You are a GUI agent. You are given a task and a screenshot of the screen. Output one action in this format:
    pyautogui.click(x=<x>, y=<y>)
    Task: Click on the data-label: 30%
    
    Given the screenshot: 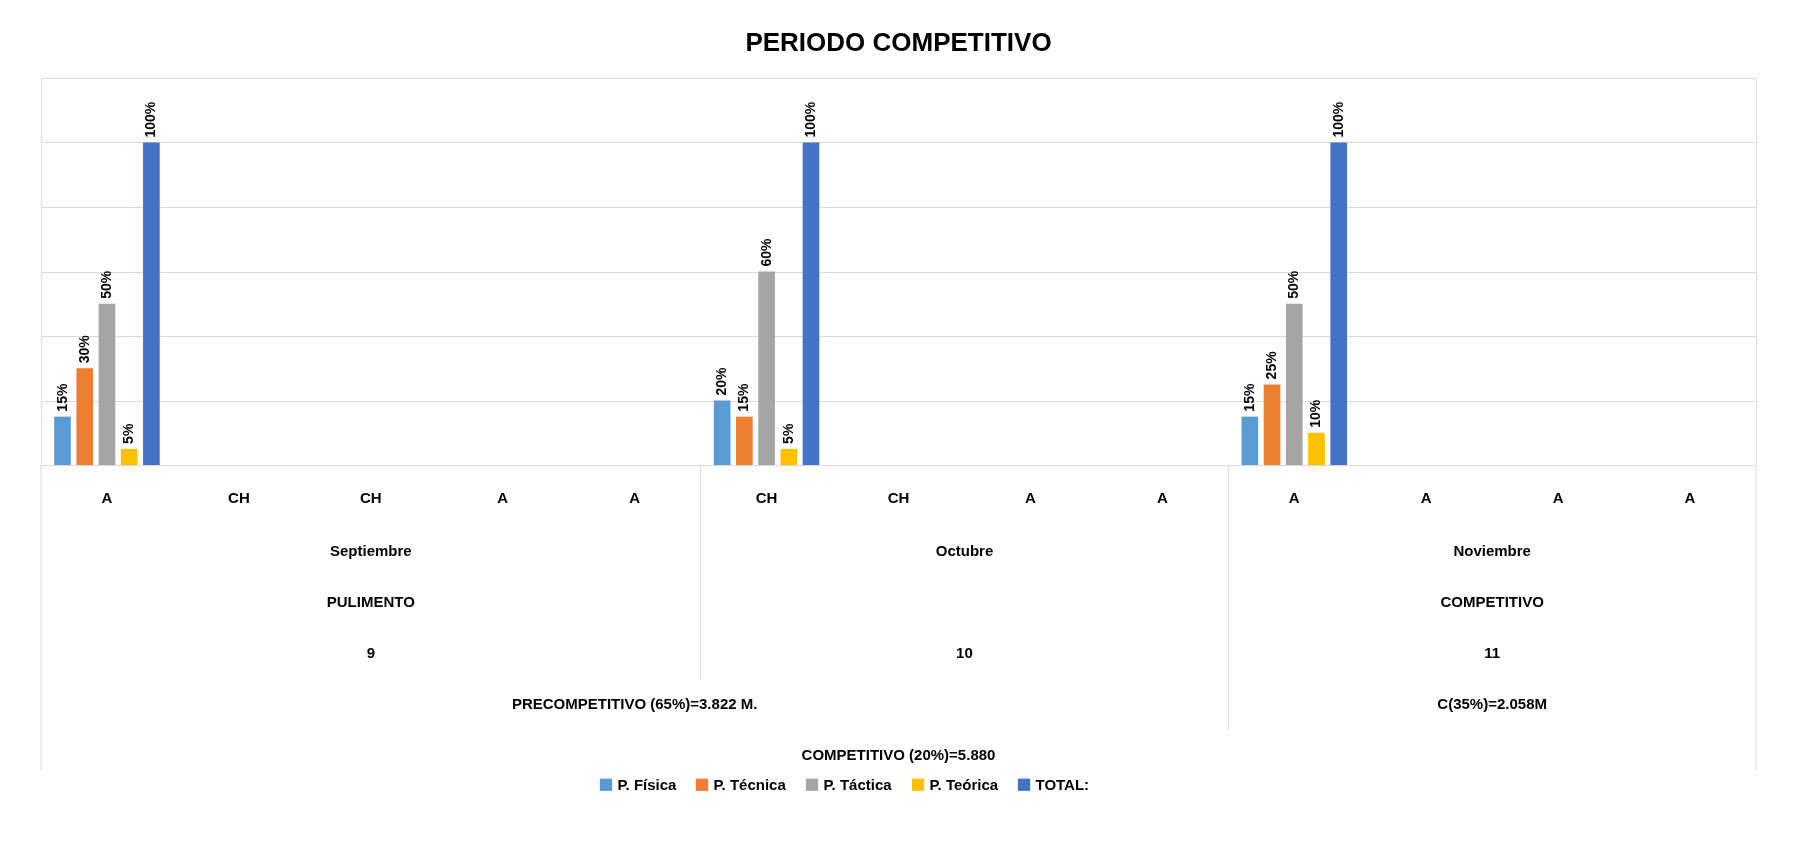 What is the action you would take?
    pyautogui.click(x=83, y=349)
    